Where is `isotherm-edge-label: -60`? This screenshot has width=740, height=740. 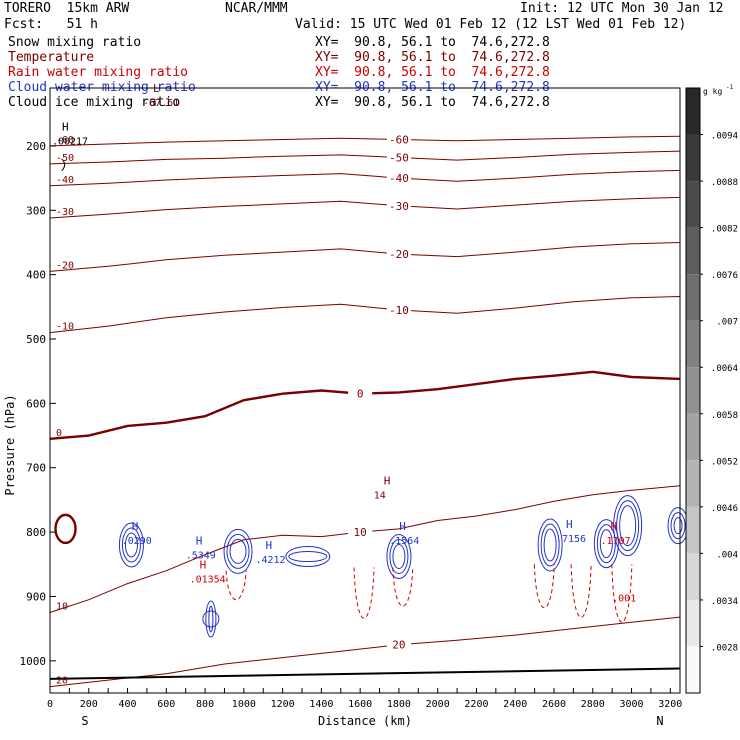 isotherm-edge-label: -60 is located at coordinates (65, 140).